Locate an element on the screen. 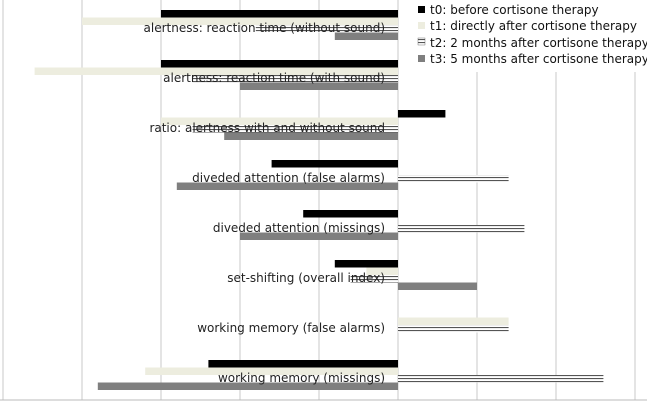 This screenshot has height=404, width=647. legend-item-t3: t3: 5 months after cortisone therapy is located at coordinates (532, 59).